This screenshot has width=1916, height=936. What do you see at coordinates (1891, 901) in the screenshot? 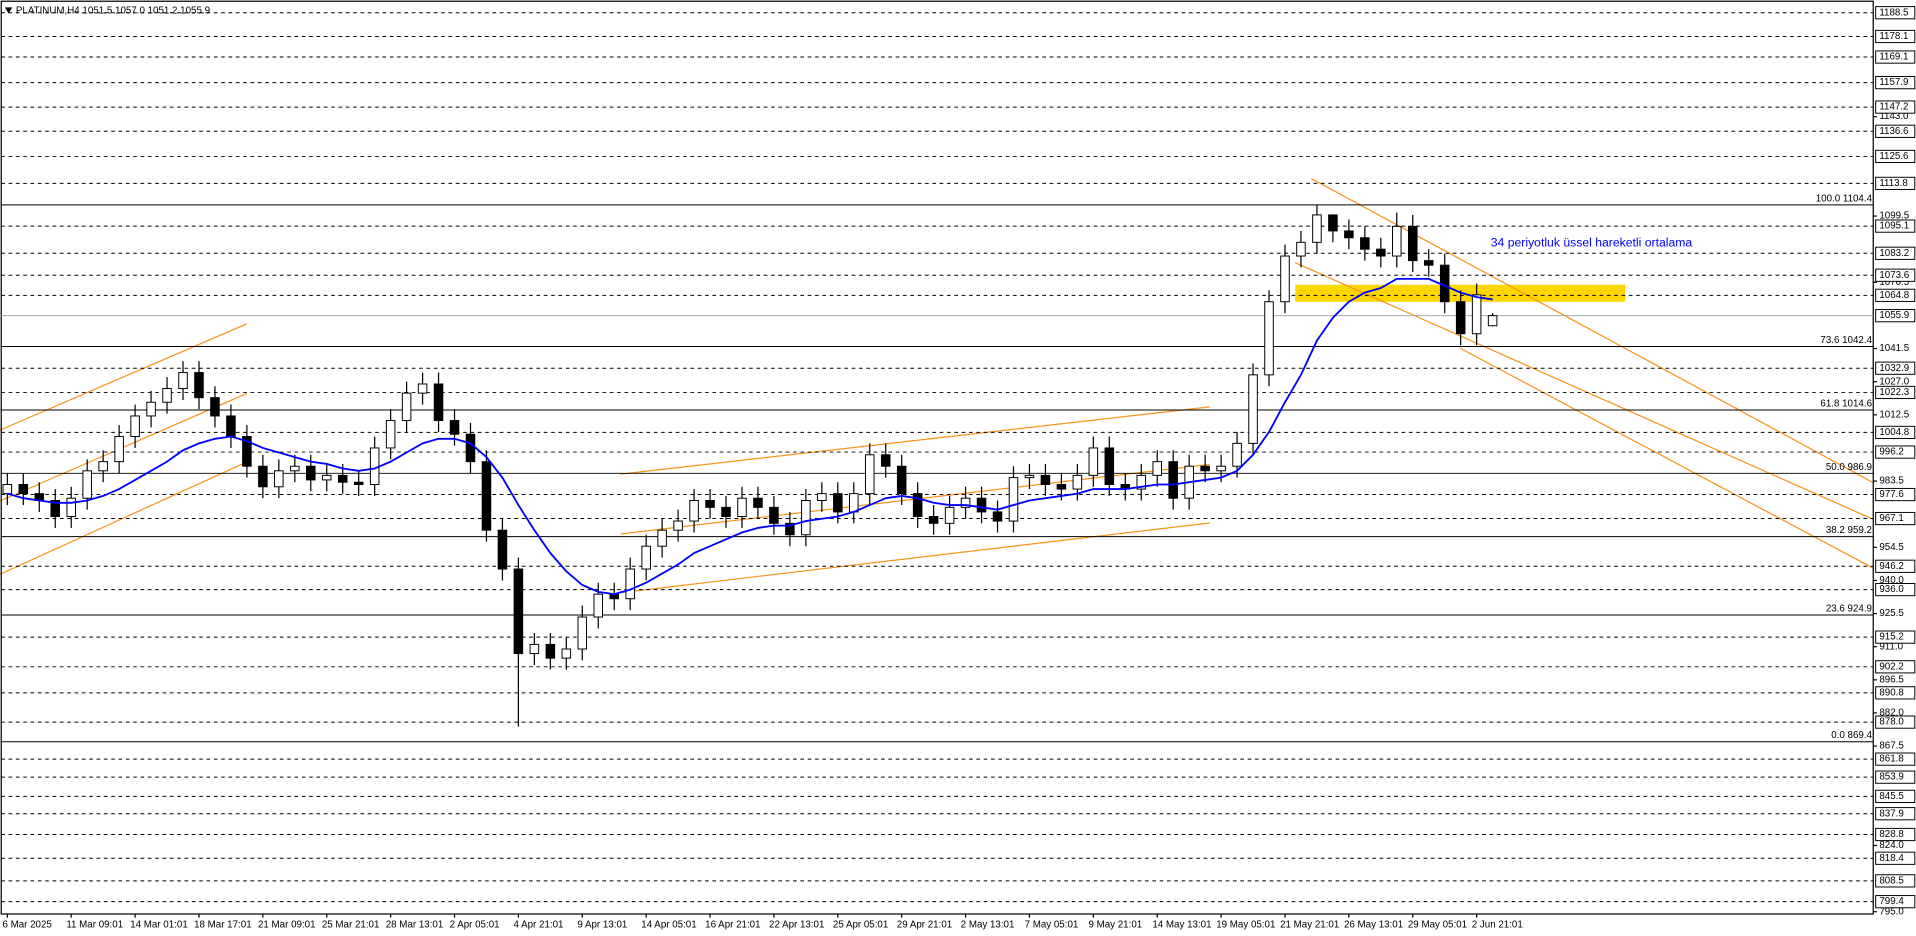
I see `level-label: 799.4` at bounding box center [1891, 901].